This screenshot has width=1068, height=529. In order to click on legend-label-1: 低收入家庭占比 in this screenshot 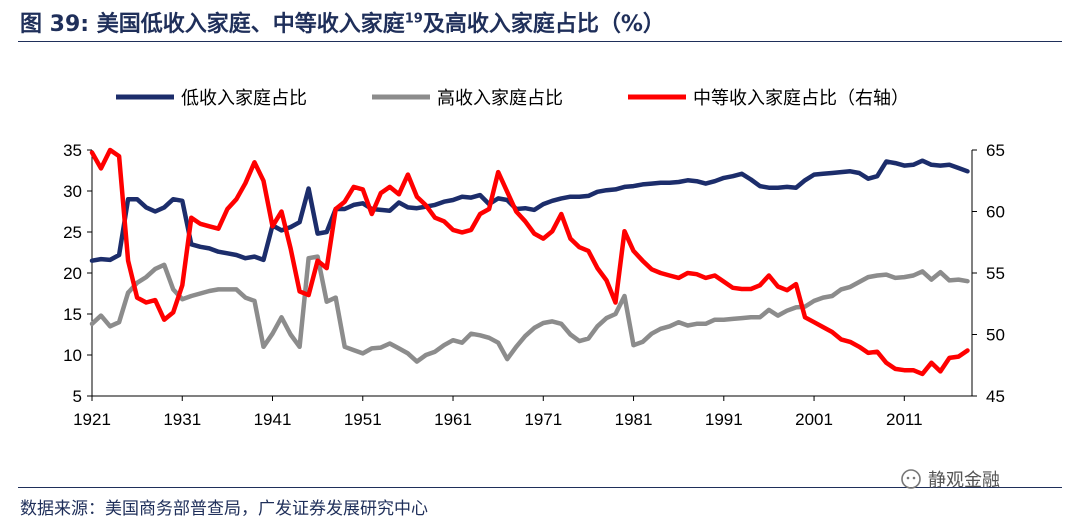, I will do `click(244, 98)`.